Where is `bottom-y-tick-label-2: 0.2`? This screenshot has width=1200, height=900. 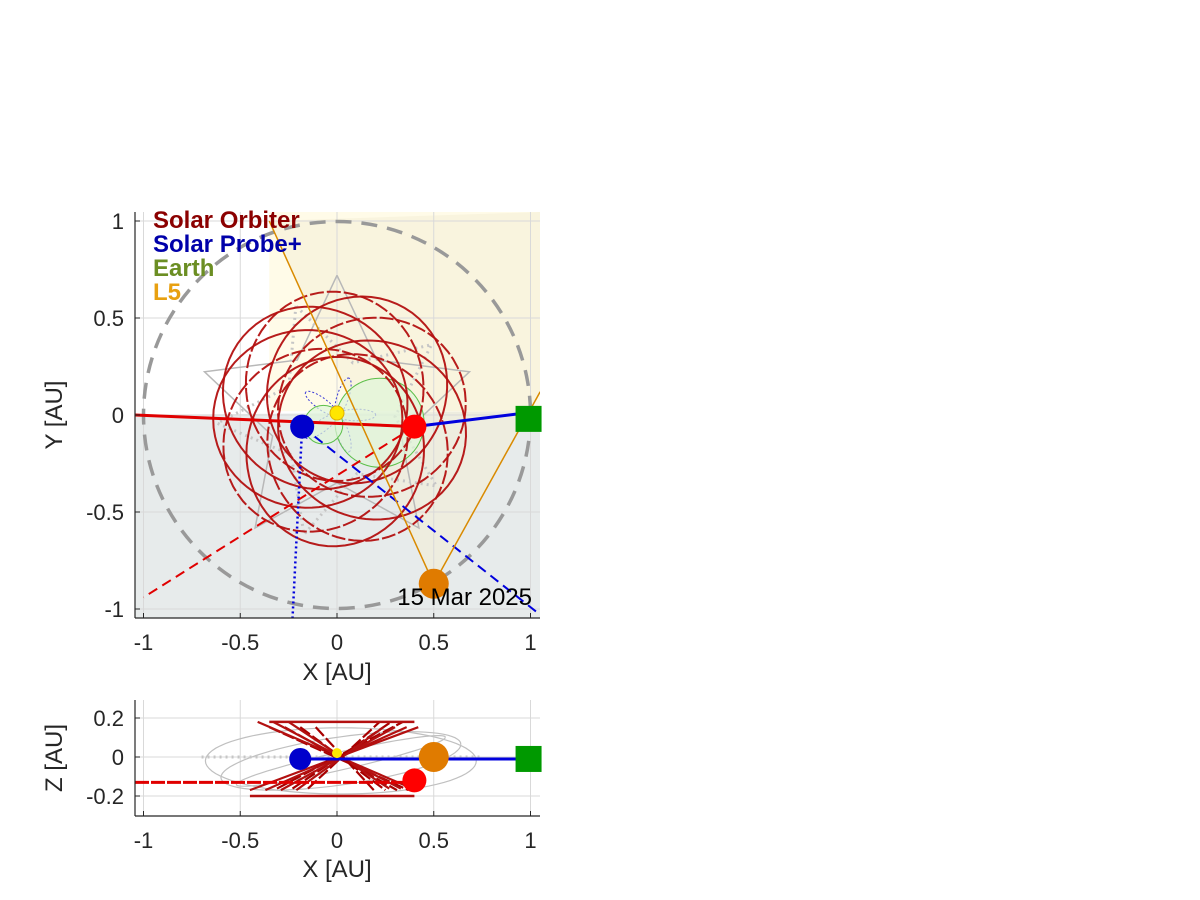 bottom-y-tick-label-2: 0.2 is located at coordinates (108, 718).